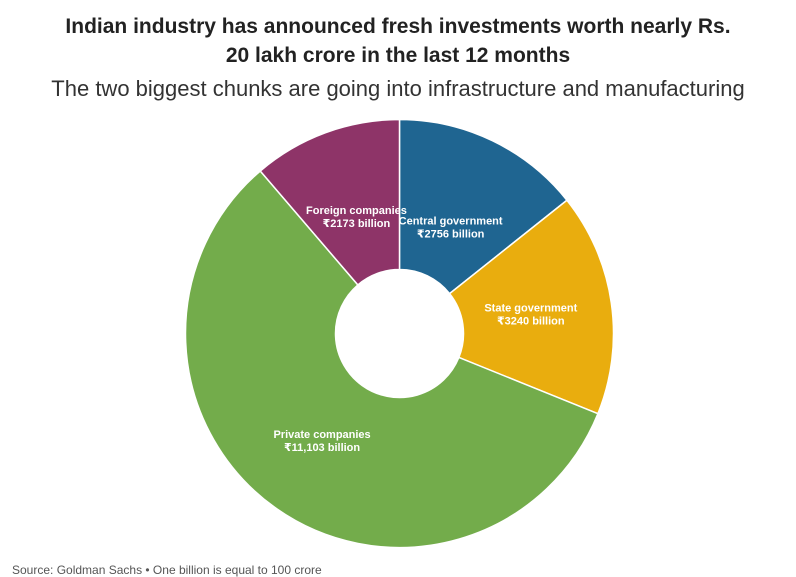 Image resolution: width=796 pixels, height=577 pixels. Describe the element at coordinates (451, 221) in the screenshot. I see `slice-label-central-government: Central government` at that location.